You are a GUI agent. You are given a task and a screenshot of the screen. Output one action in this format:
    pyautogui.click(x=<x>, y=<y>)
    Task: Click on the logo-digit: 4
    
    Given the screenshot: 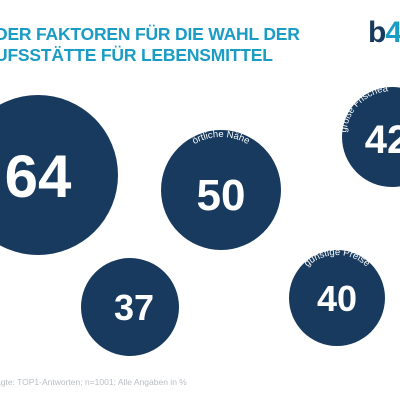 What is the action you would take?
    pyautogui.click(x=392, y=32)
    